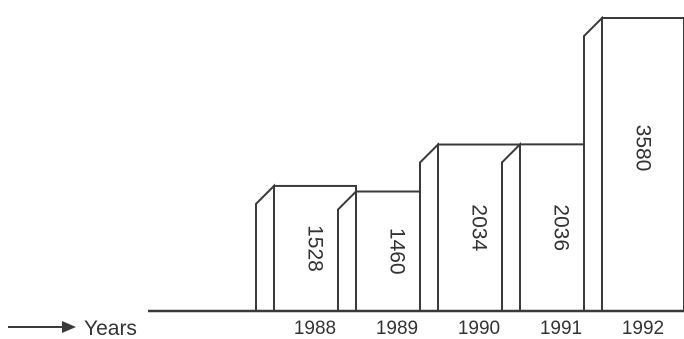  I want to click on arrow-icon, so click(42, 327).